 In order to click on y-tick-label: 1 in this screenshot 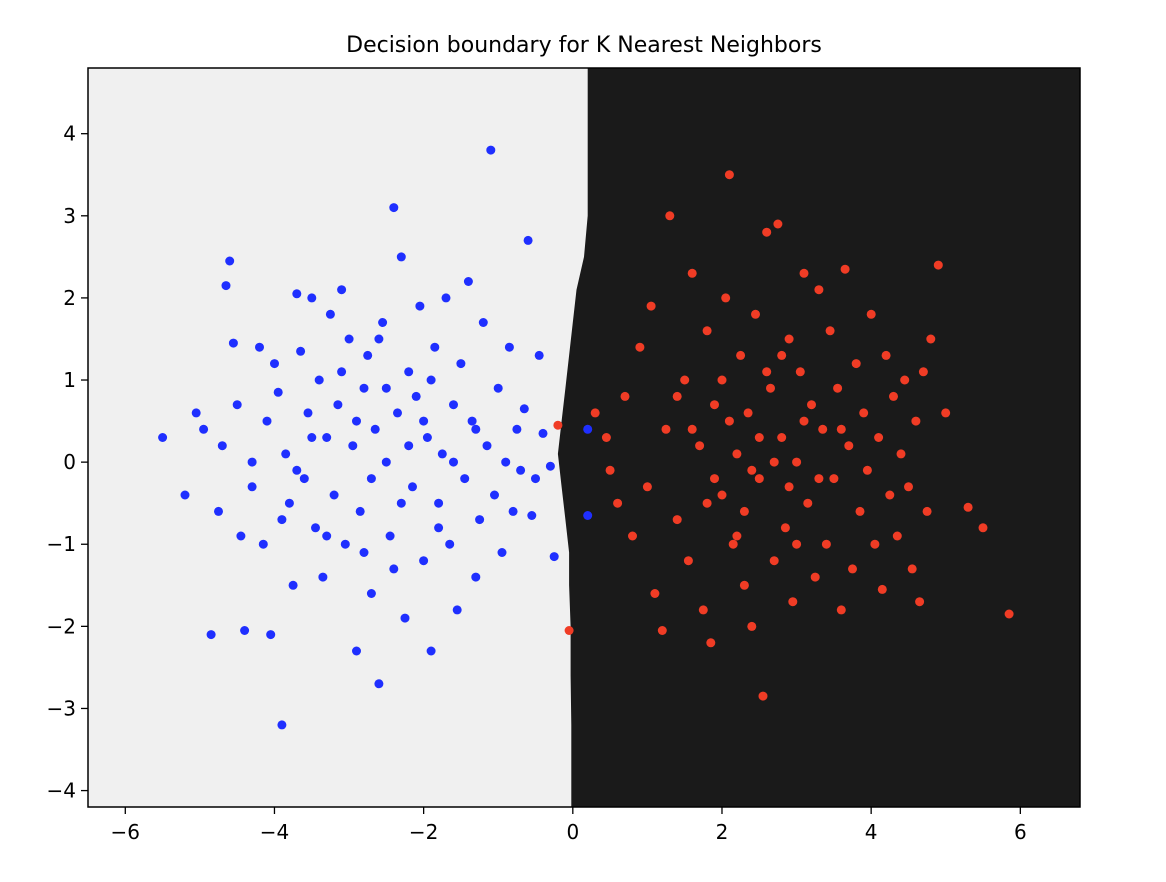, I will do `click(69, 380)`.